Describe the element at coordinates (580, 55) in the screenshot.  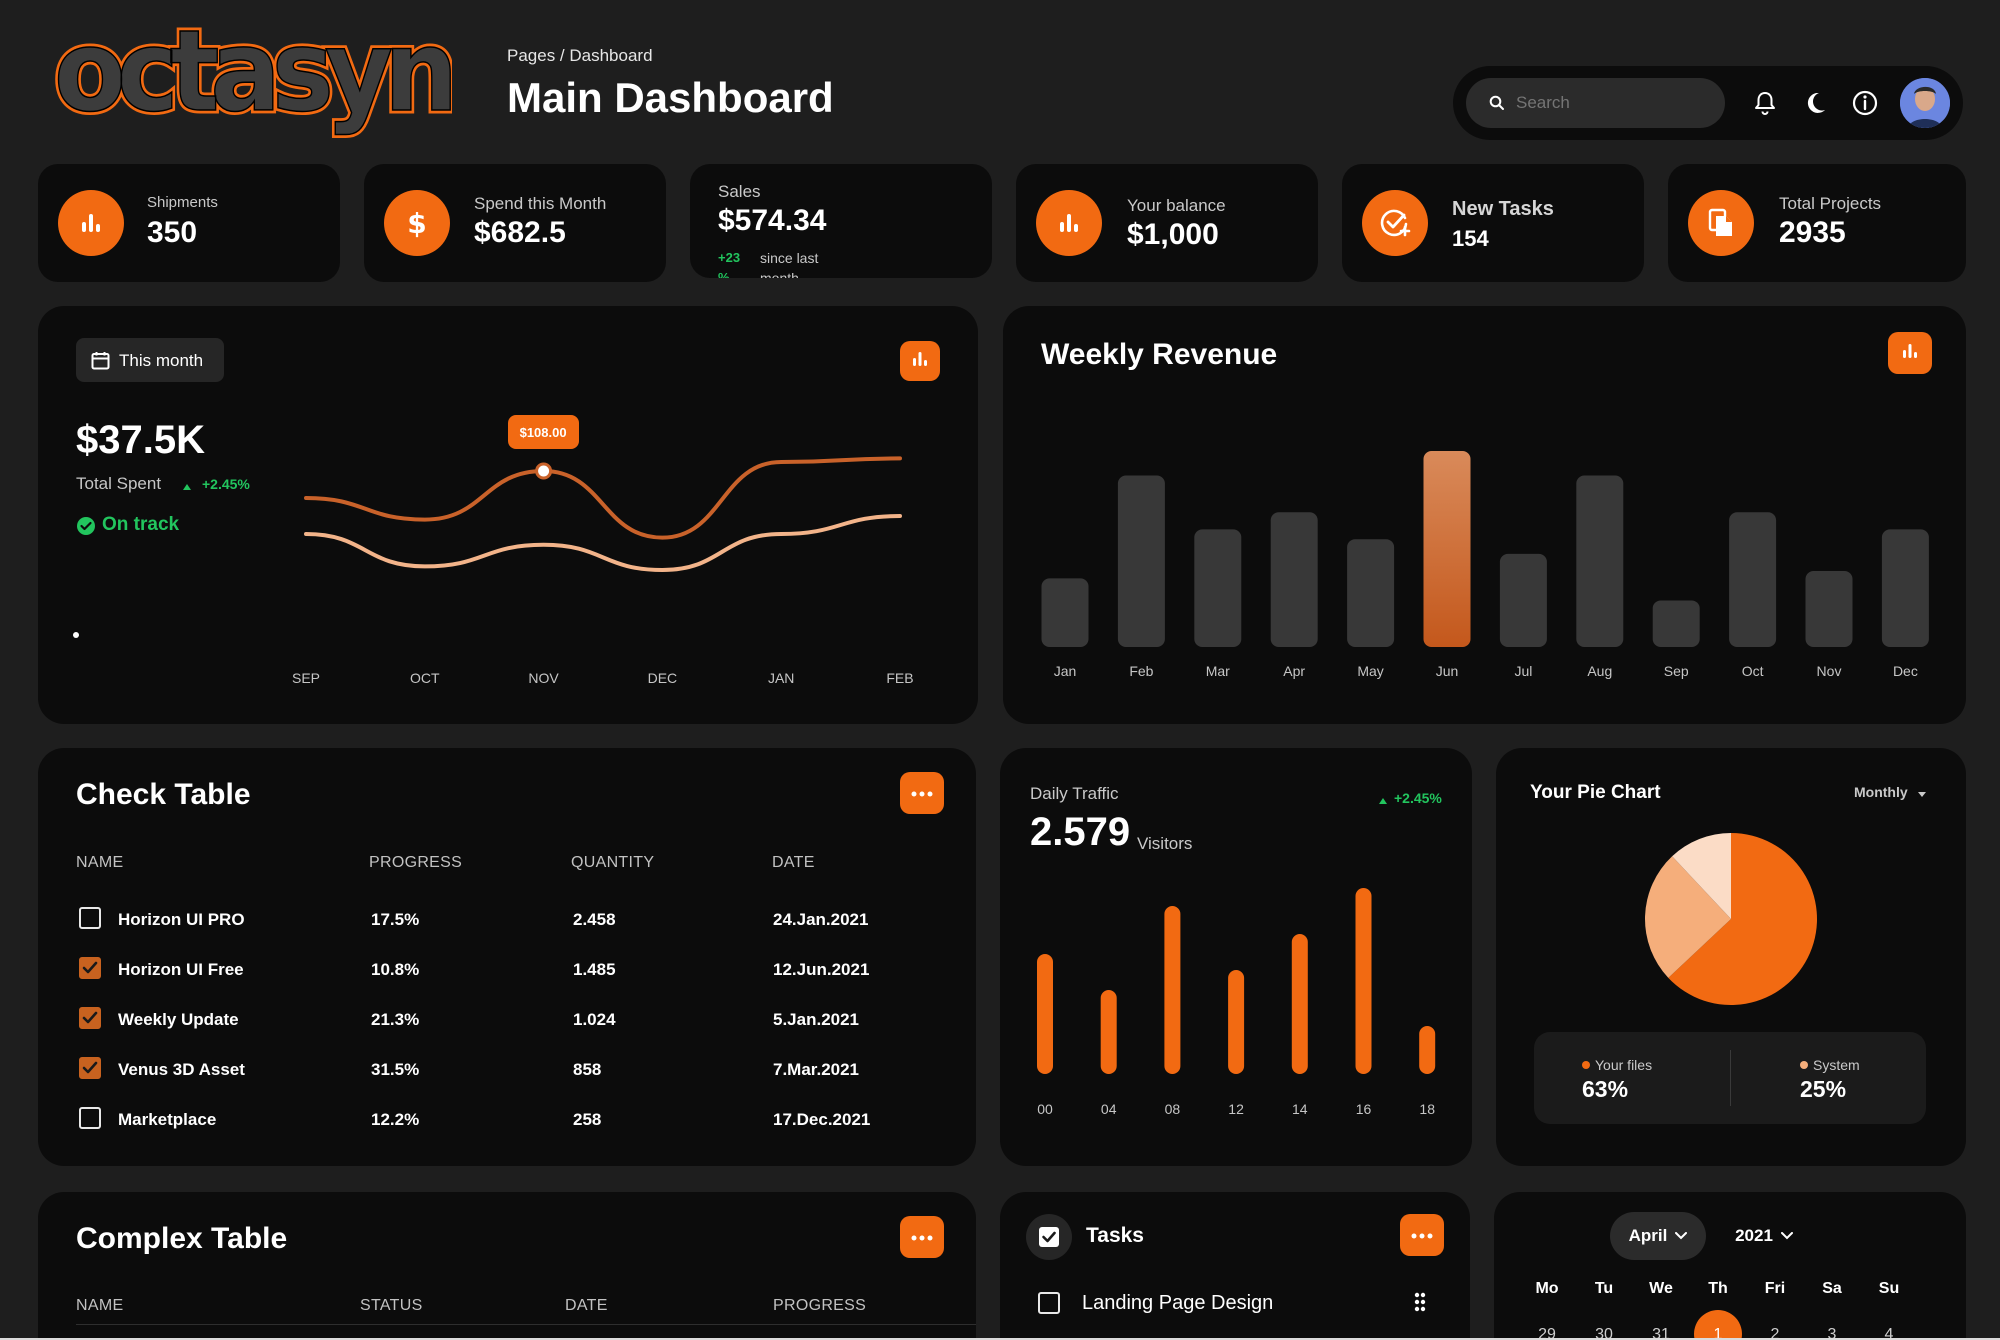
I see `breadcrumb: Pages / Dashboard` at that location.